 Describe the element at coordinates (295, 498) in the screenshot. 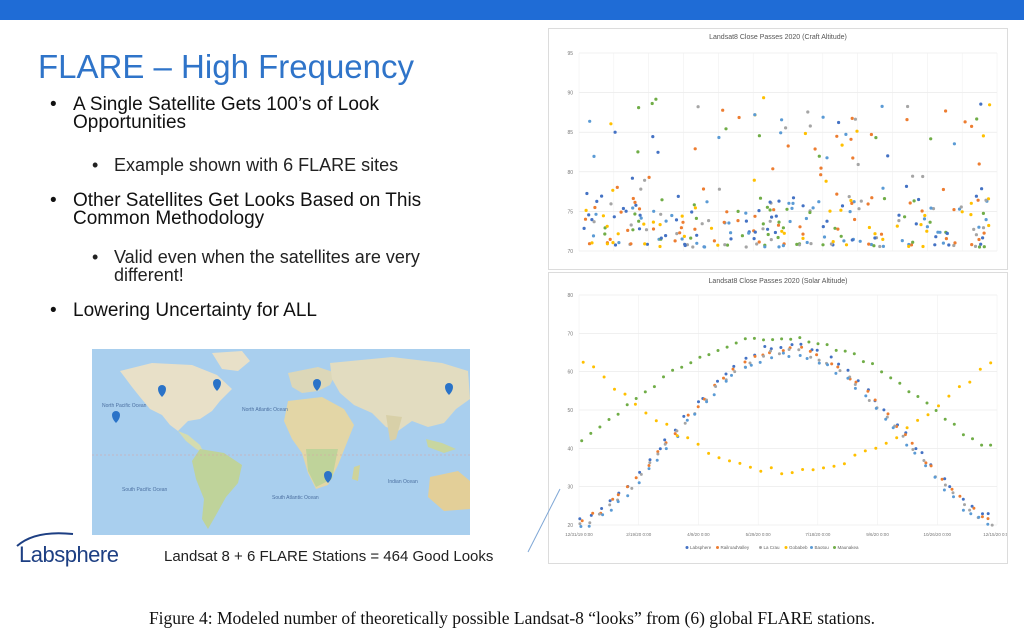

I see `south-atlantic-label: South Atlantic Ocean` at that location.